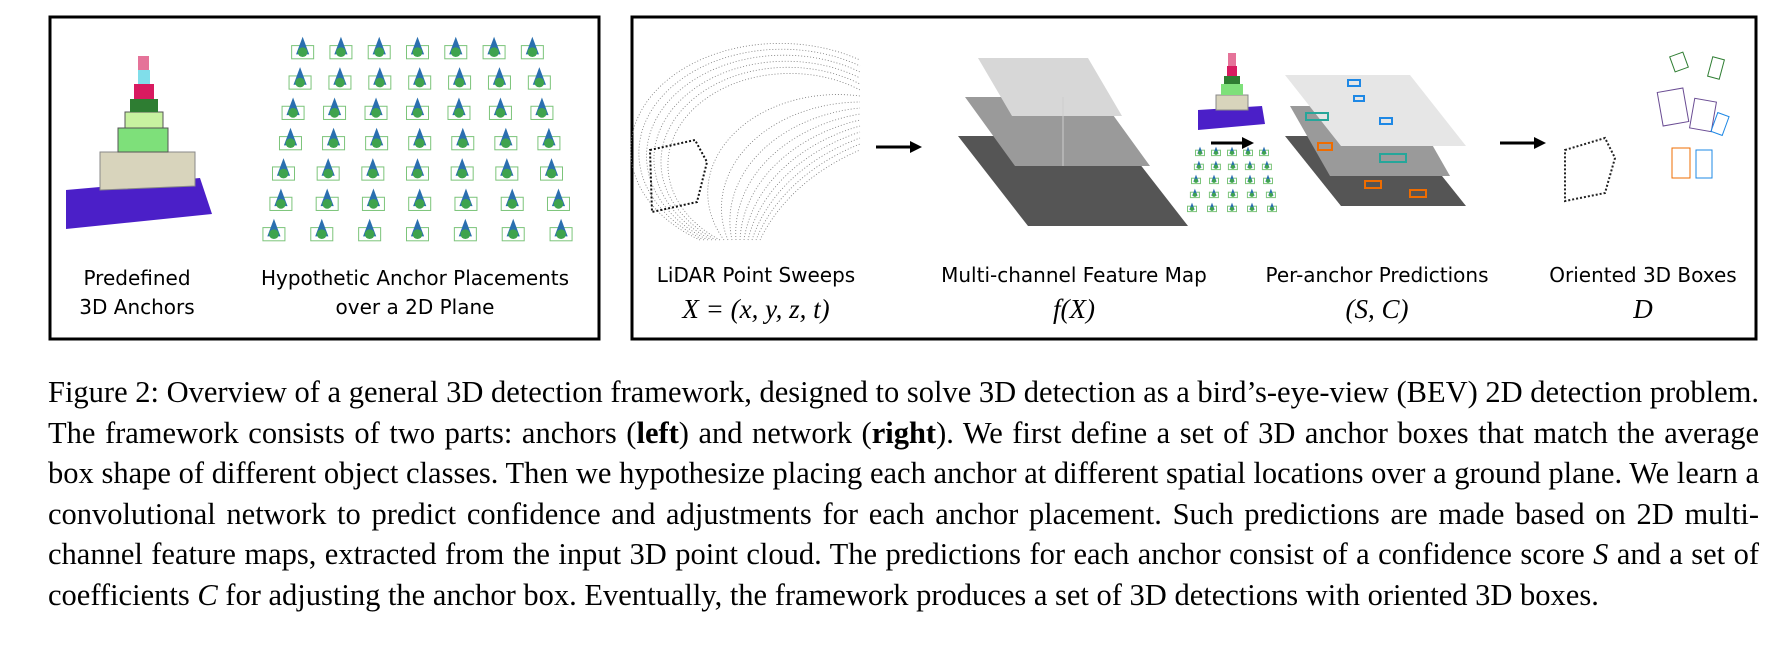 This screenshot has width=1786, height=660. I want to click on feature-maps, so click(1073, 142).